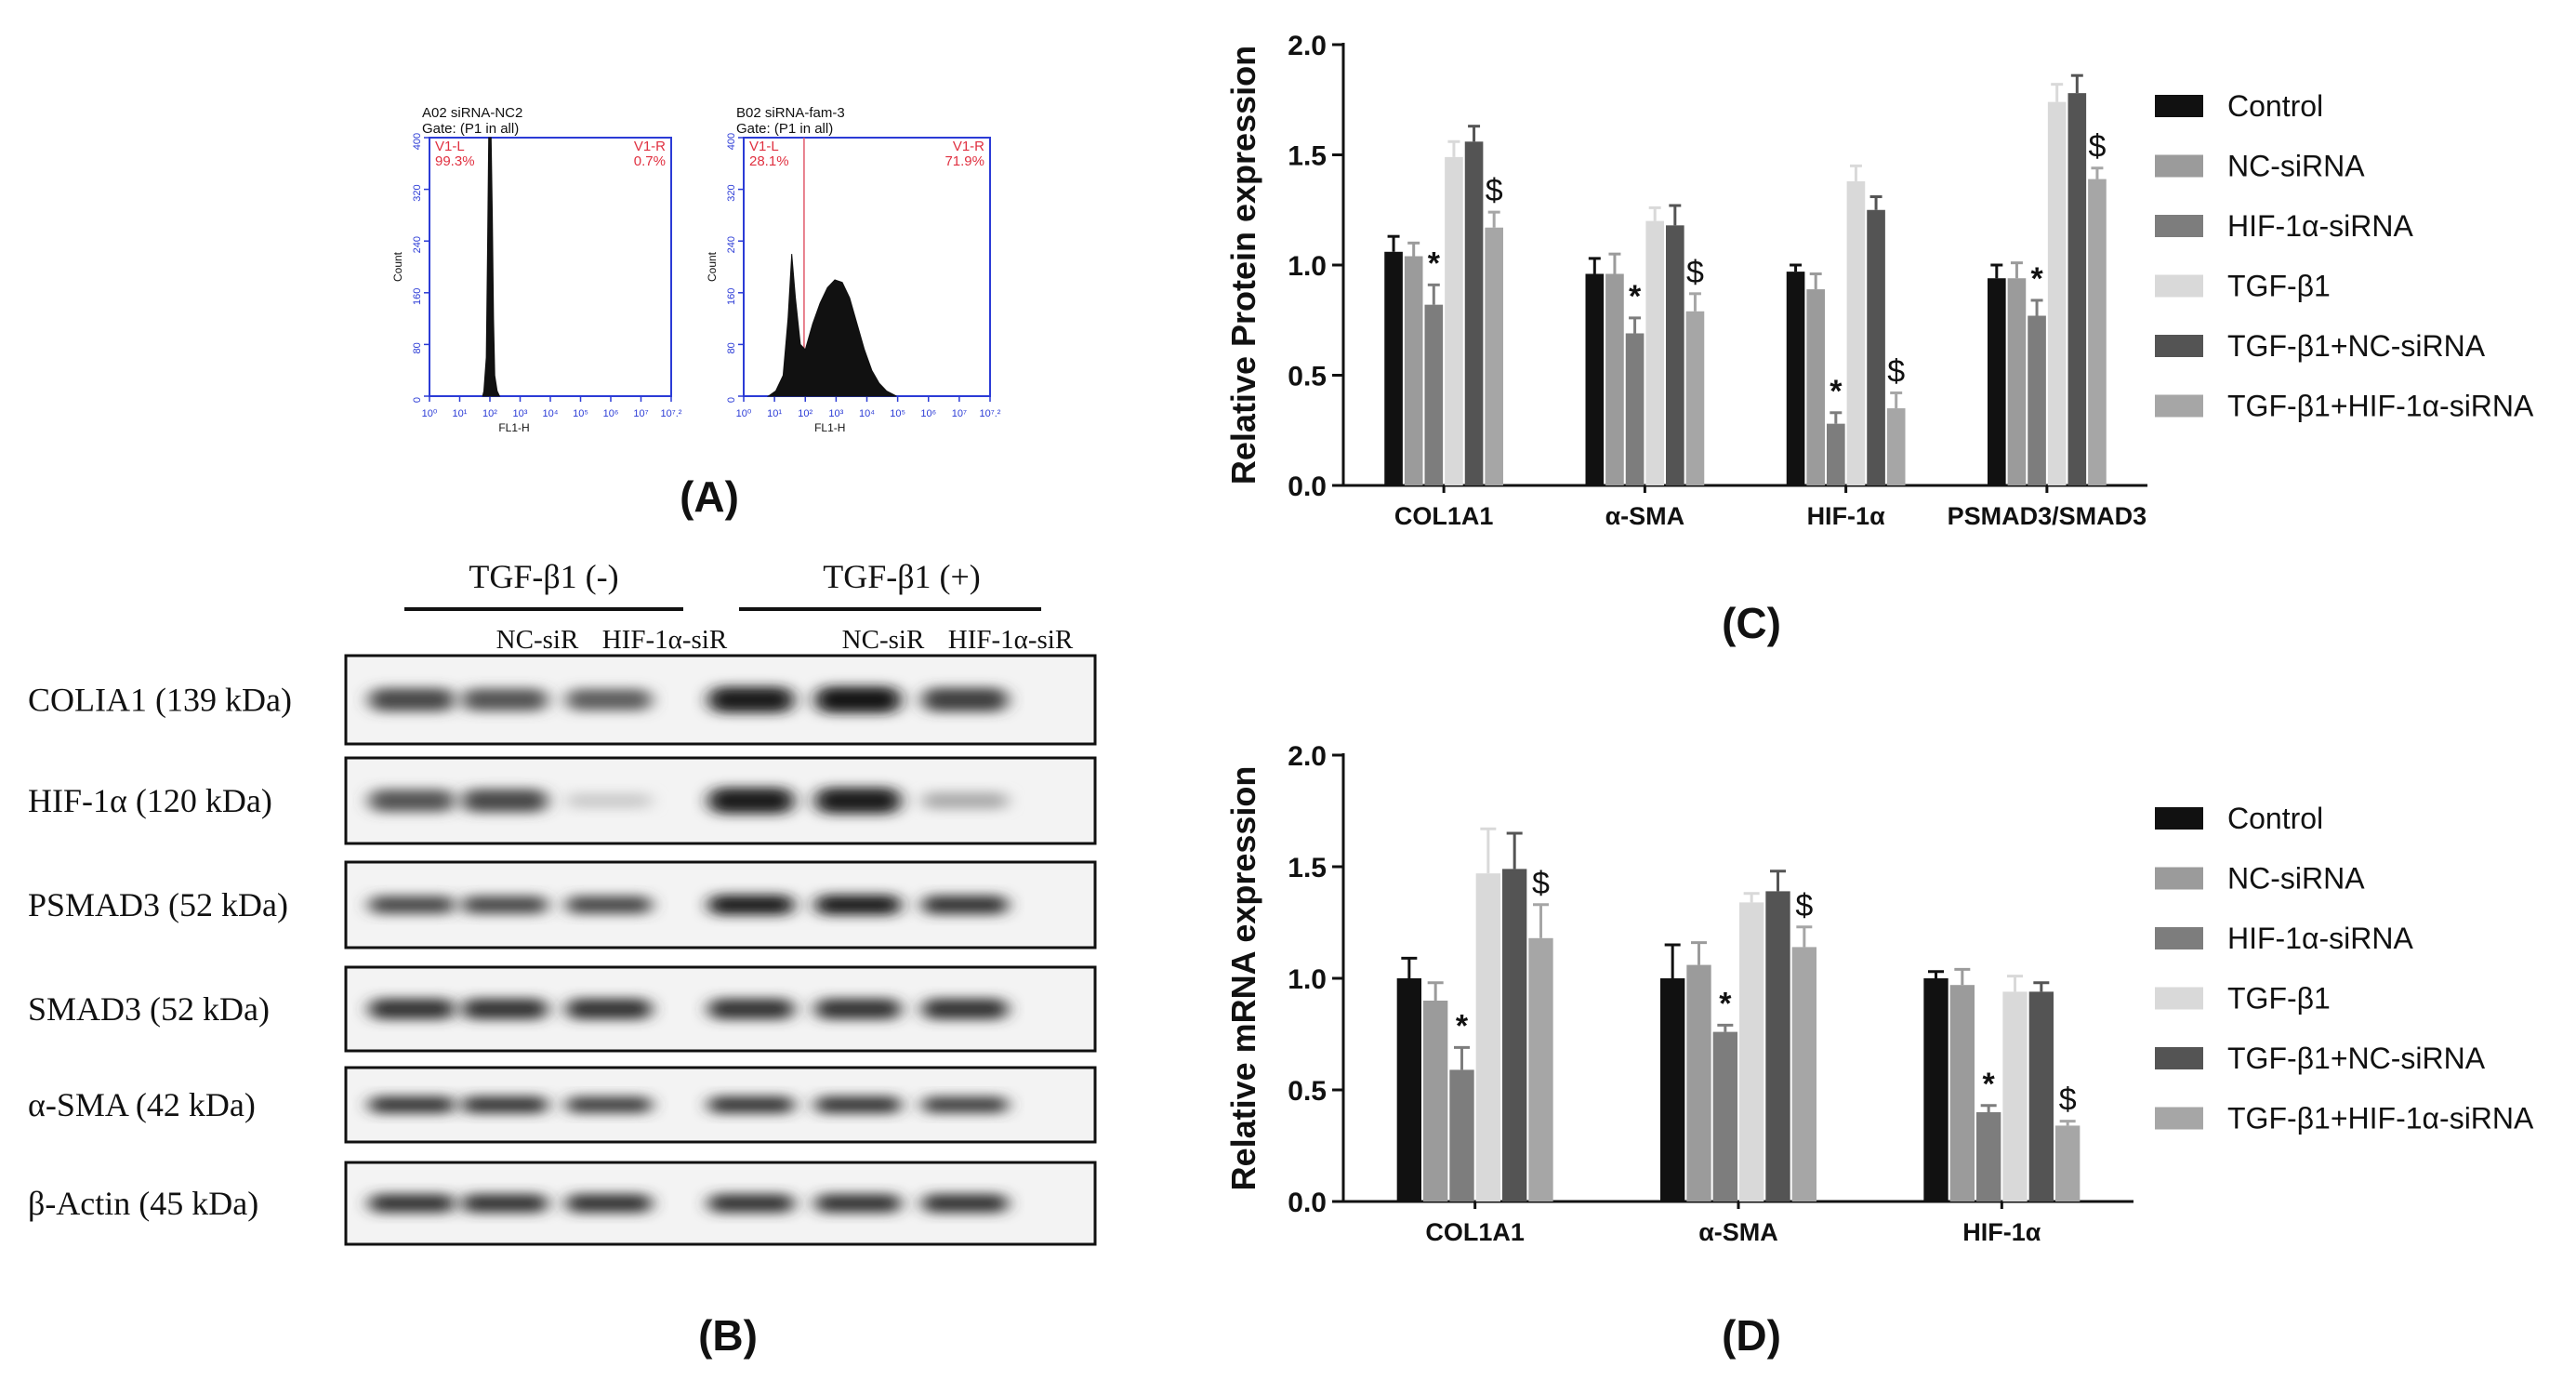 The height and width of the screenshot is (1394, 2576). Describe the element at coordinates (562, 1105) in the screenshot. I see `blot-row: α-SMA (42 kDa)` at that location.